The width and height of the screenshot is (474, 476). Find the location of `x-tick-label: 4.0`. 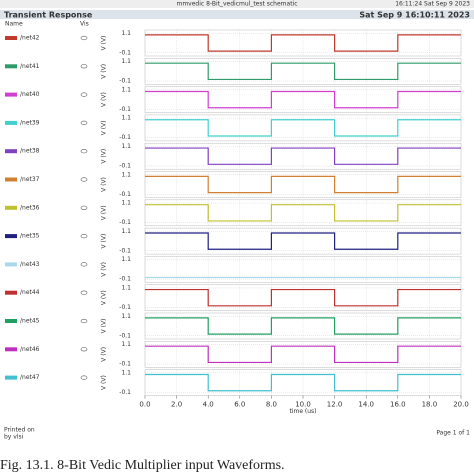

x-tick-label: 4.0 is located at coordinates (208, 405).